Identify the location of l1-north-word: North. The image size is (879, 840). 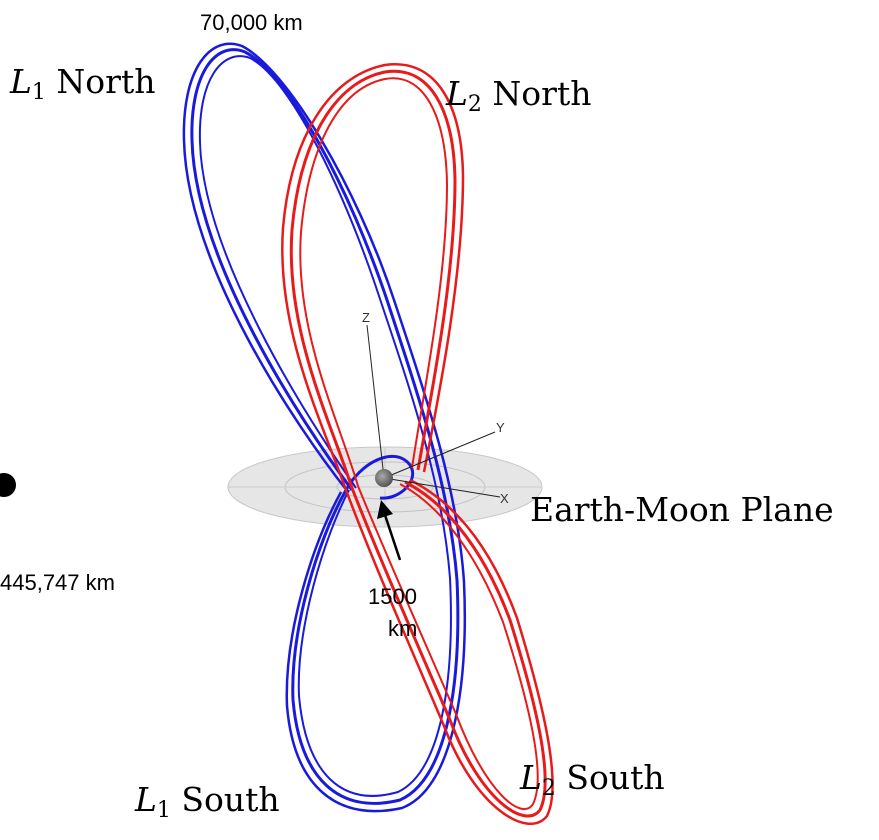
(106, 81).